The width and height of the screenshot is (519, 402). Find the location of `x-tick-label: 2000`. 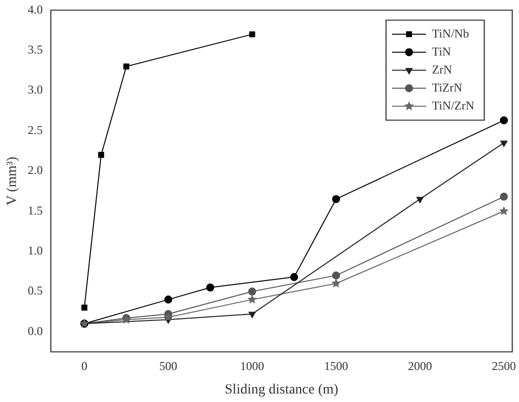

x-tick-label: 2000 is located at coordinates (420, 366).